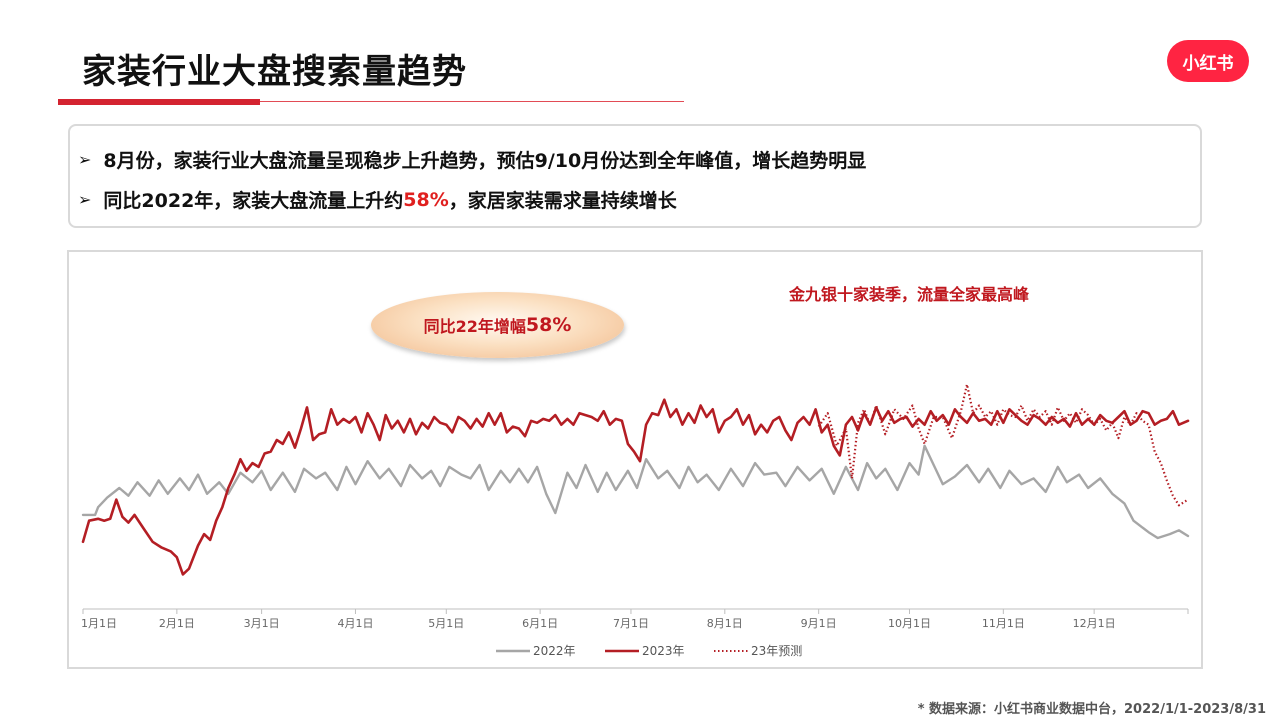  I want to click on summary-bullet-2: ➢ 同比2022年，家装大盘流量上升约 58% ，家居家装需求量持续增长, so click(377, 199).